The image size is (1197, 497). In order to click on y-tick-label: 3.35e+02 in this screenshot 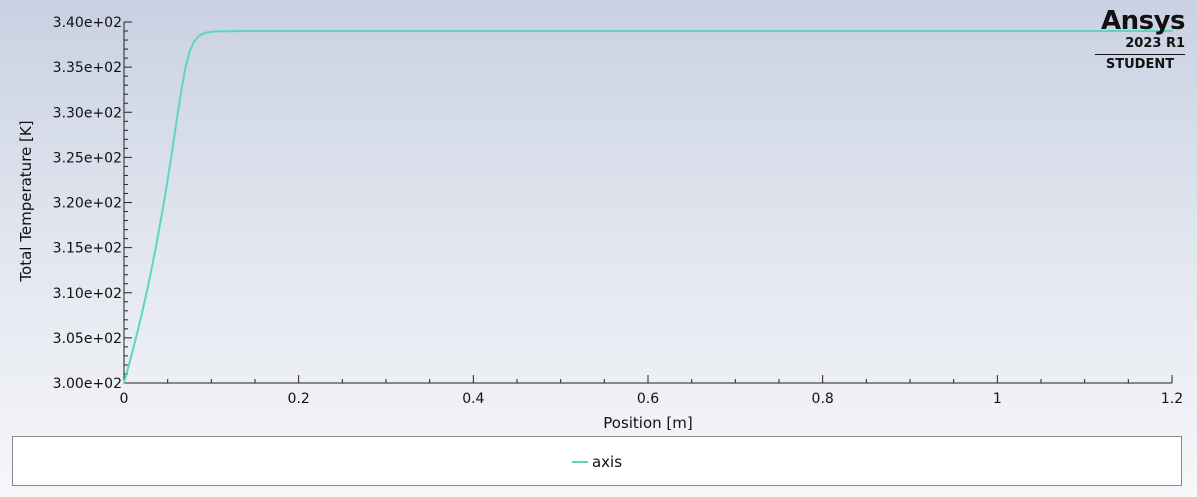, I will do `click(87, 68)`.